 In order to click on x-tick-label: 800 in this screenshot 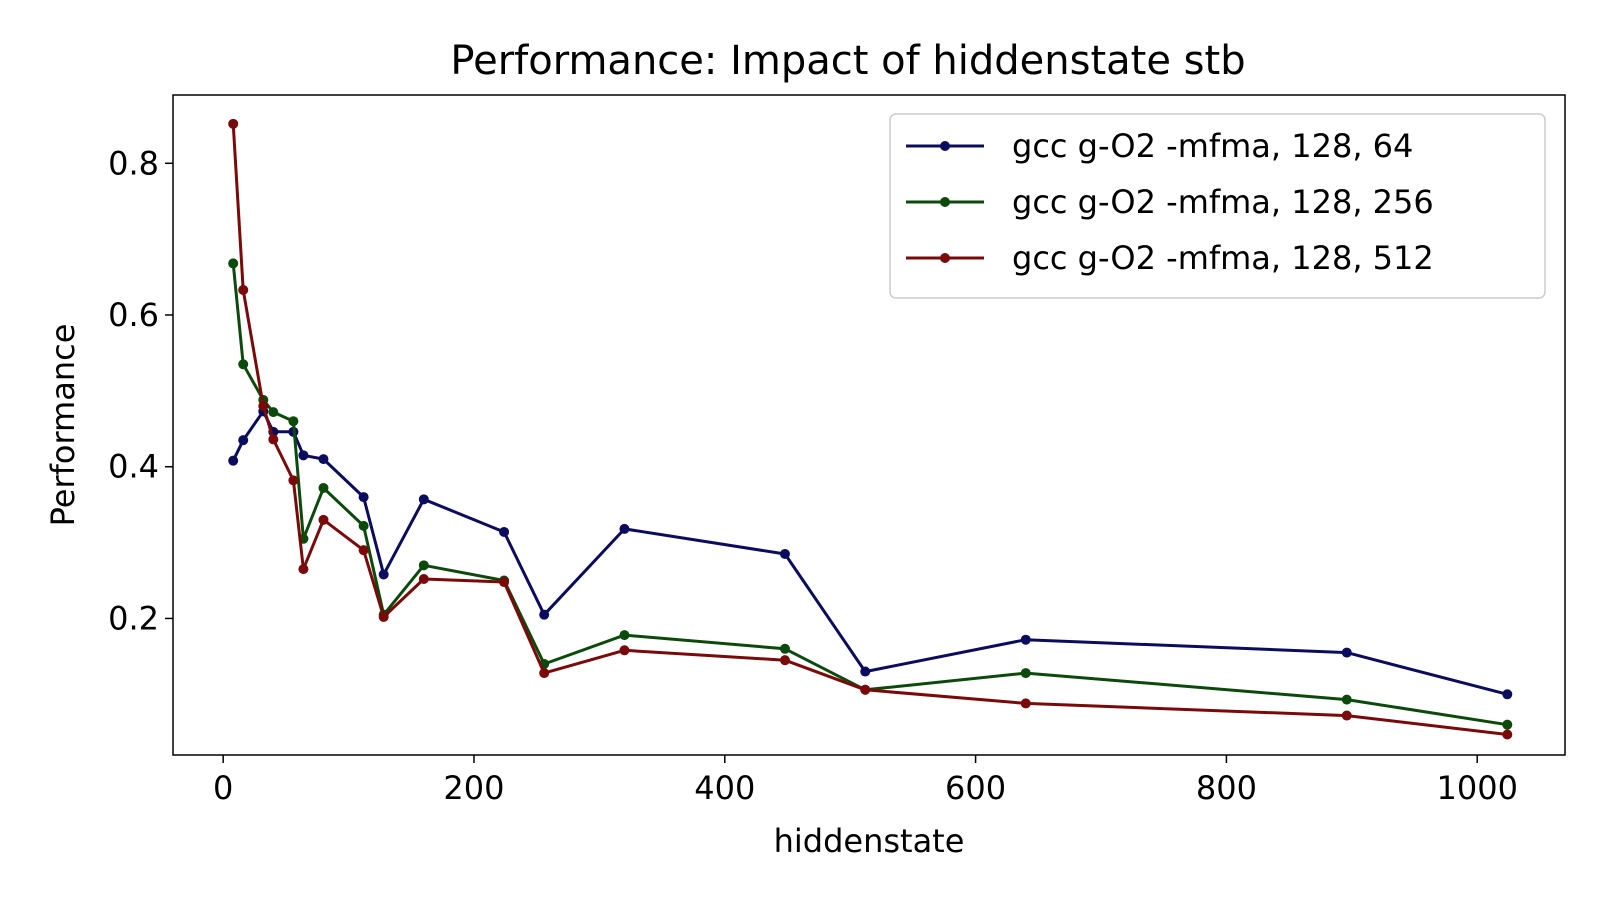, I will do `click(1226, 788)`.